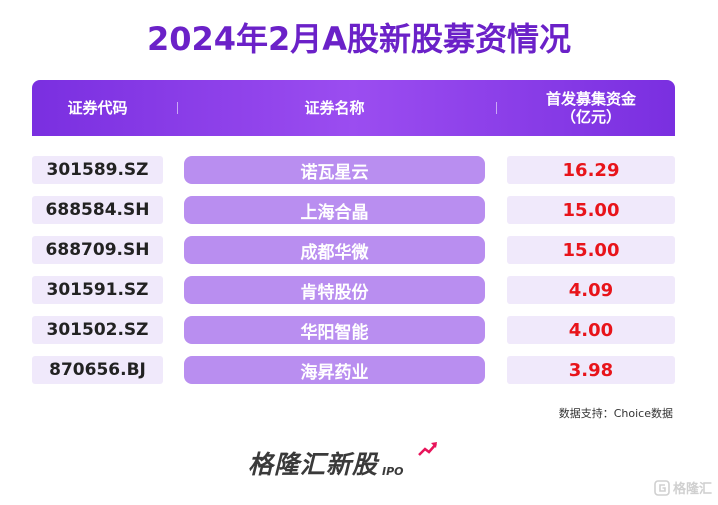 The image size is (718, 505). What do you see at coordinates (334, 210) in the screenshot?
I see `cell-name: 上海合晶` at bounding box center [334, 210].